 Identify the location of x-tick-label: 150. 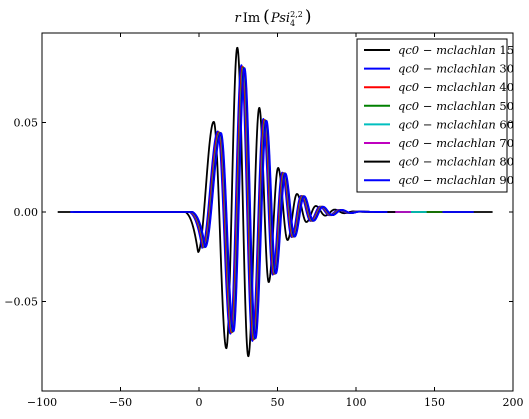
(434, 402).